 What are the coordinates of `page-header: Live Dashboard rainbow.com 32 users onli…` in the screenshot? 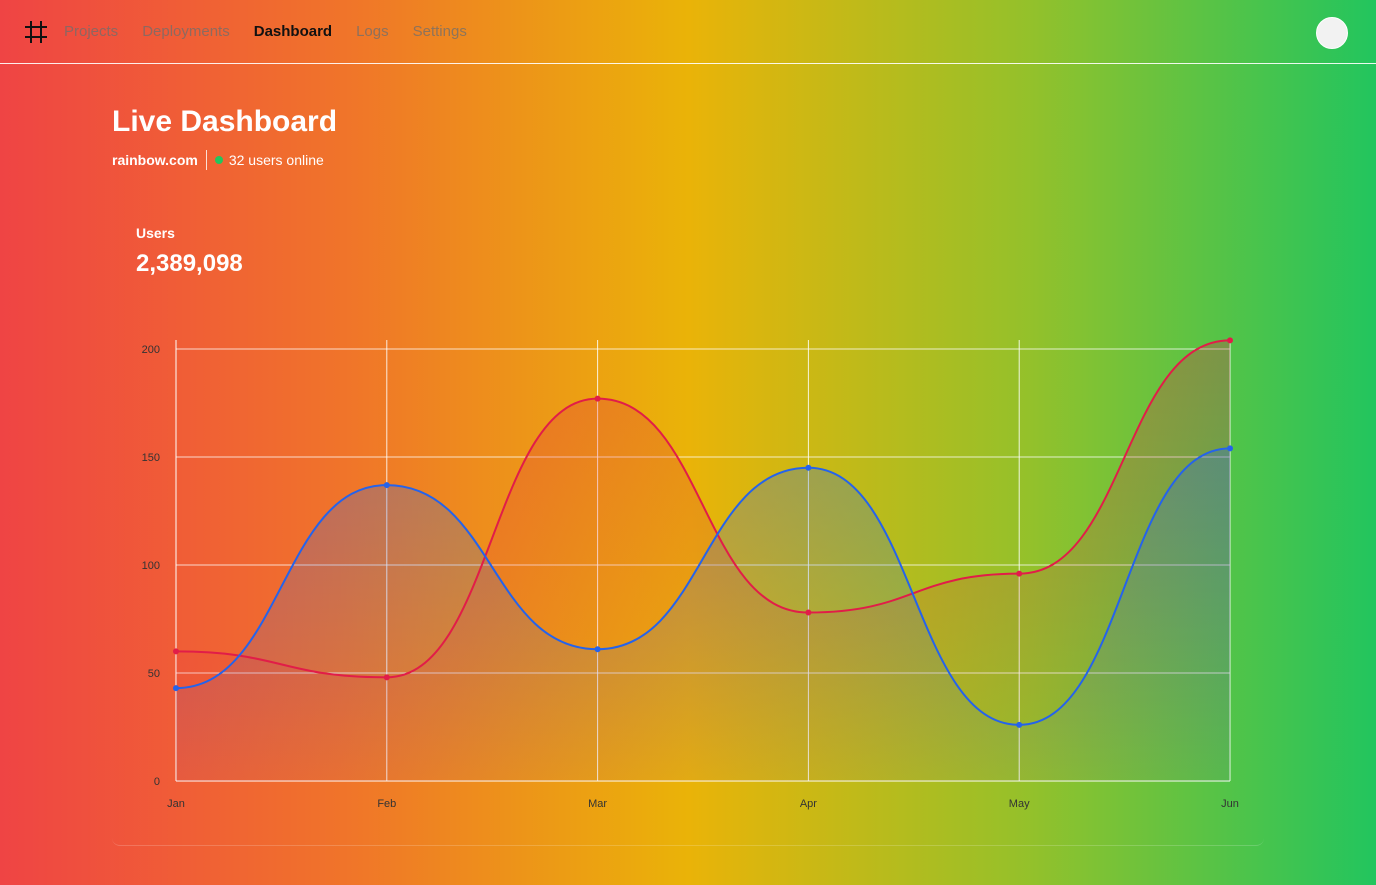 It's located at (224, 137).